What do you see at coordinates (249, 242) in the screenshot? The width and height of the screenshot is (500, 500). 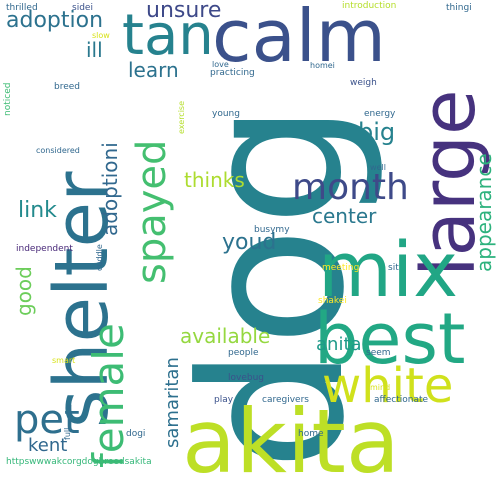 I see `word-youd: youd` at bounding box center [249, 242].